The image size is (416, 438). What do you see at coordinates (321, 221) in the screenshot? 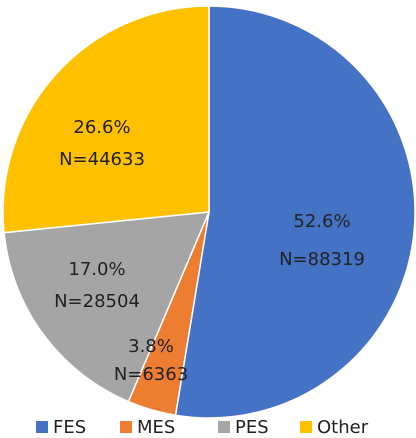
I see `value-label: 52.6%` at bounding box center [321, 221].